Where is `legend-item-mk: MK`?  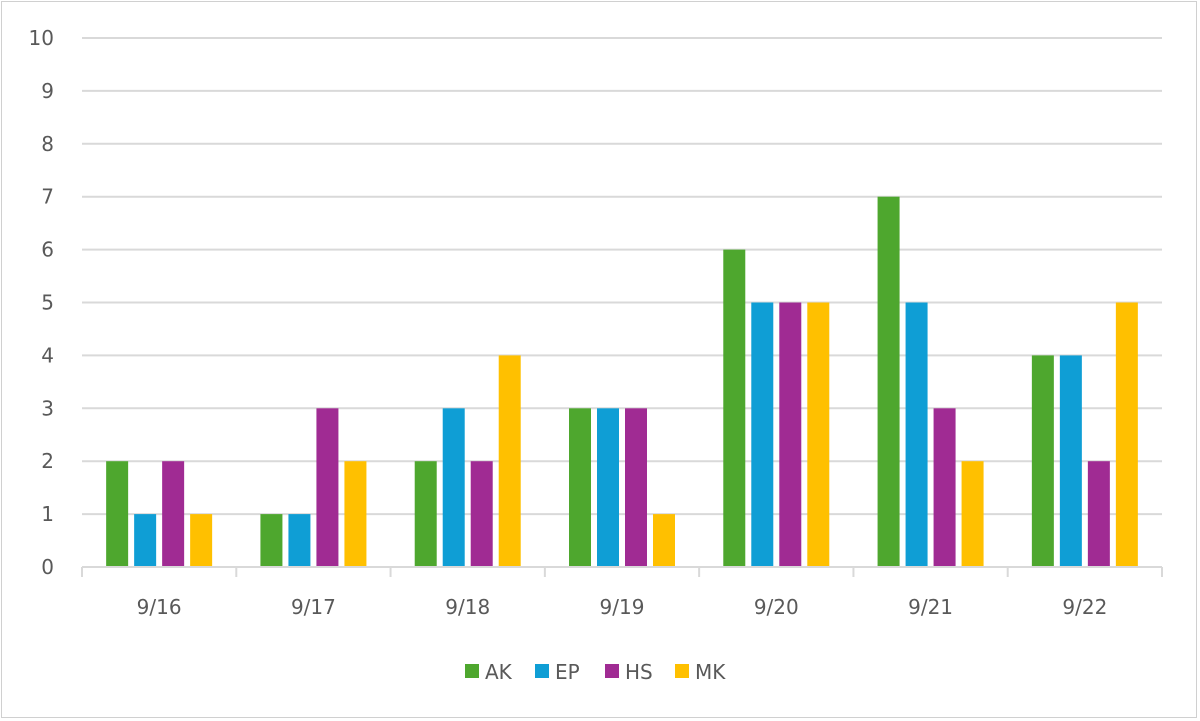 legend-item-mk: MK is located at coordinates (700, 672).